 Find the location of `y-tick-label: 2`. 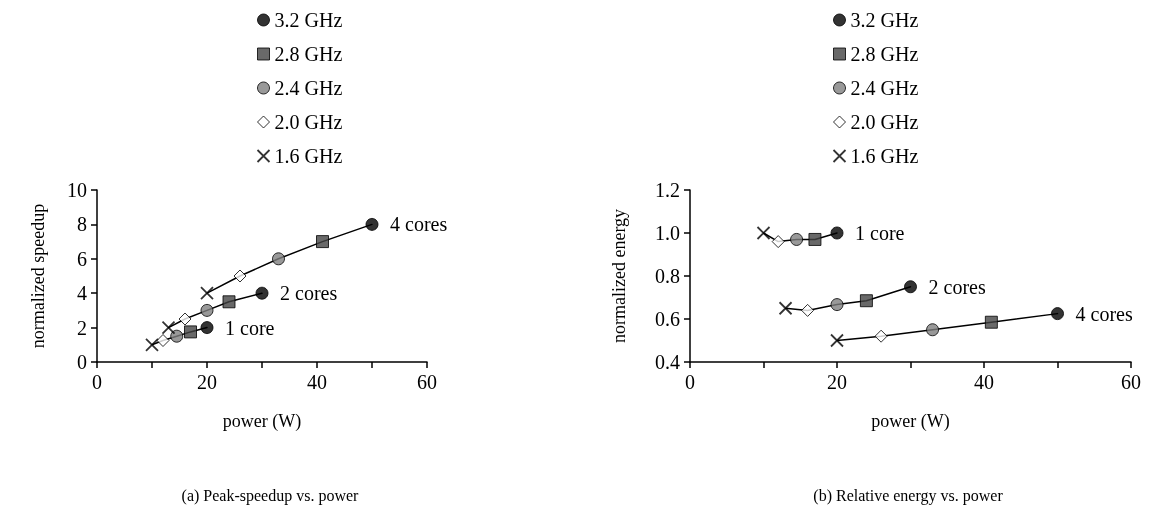

y-tick-label: 2 is located at coordinates (82, 327).